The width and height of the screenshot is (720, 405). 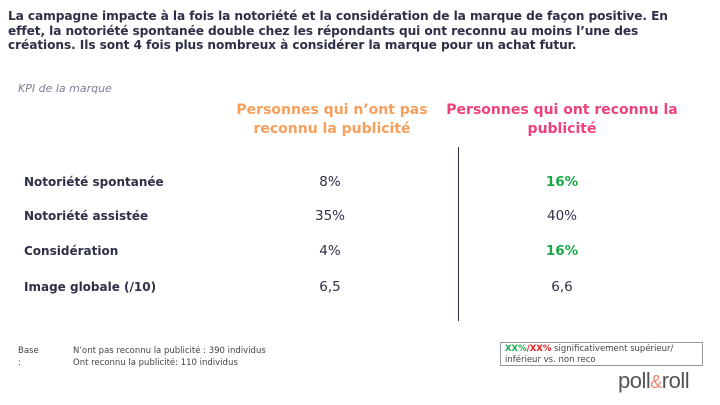 I want to click on row-label: Notoriété spontanée, so click(x=94, y=182).